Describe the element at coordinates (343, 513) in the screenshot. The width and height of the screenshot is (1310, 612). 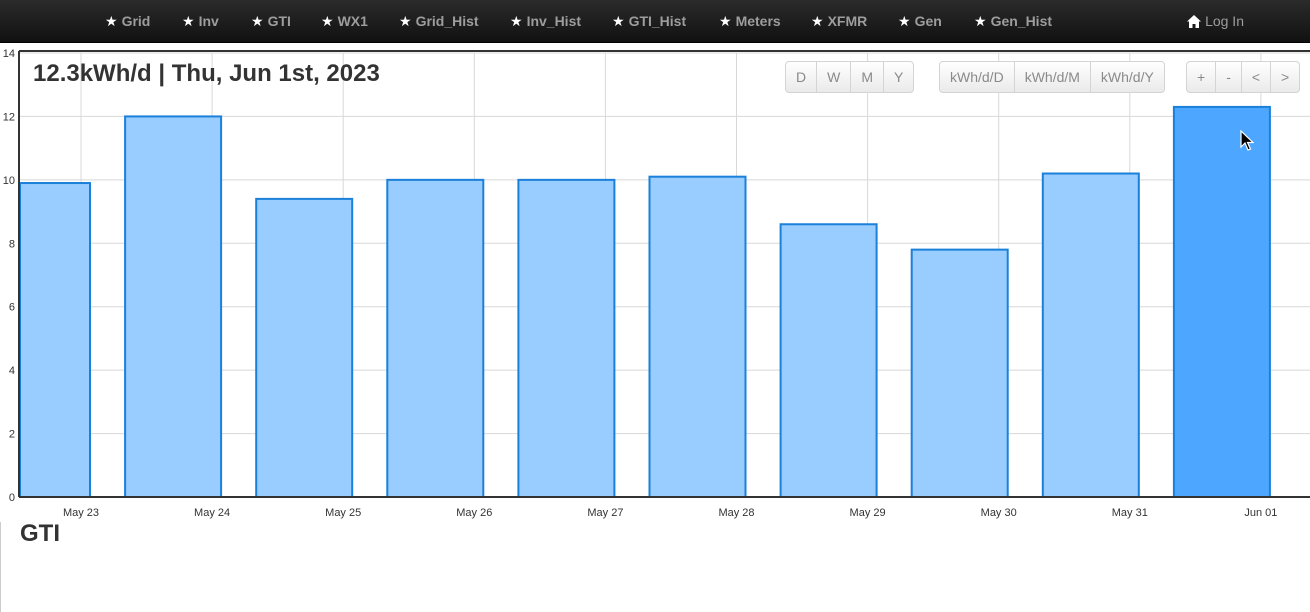
I see `x-tick-label: May 25` at that location.